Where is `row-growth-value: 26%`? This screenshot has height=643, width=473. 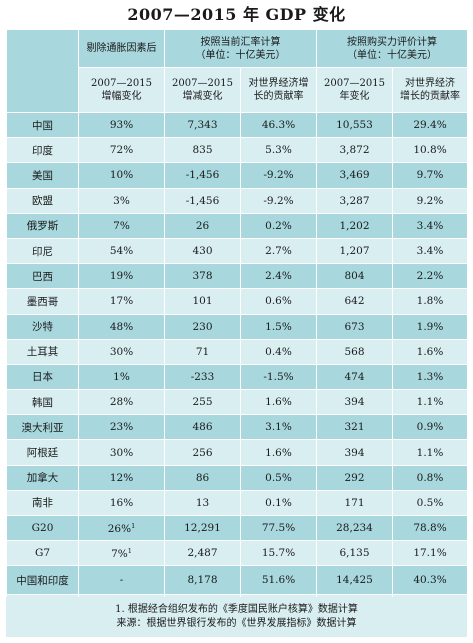
row-growth-value: 26% is located at coordinates (119, 528).